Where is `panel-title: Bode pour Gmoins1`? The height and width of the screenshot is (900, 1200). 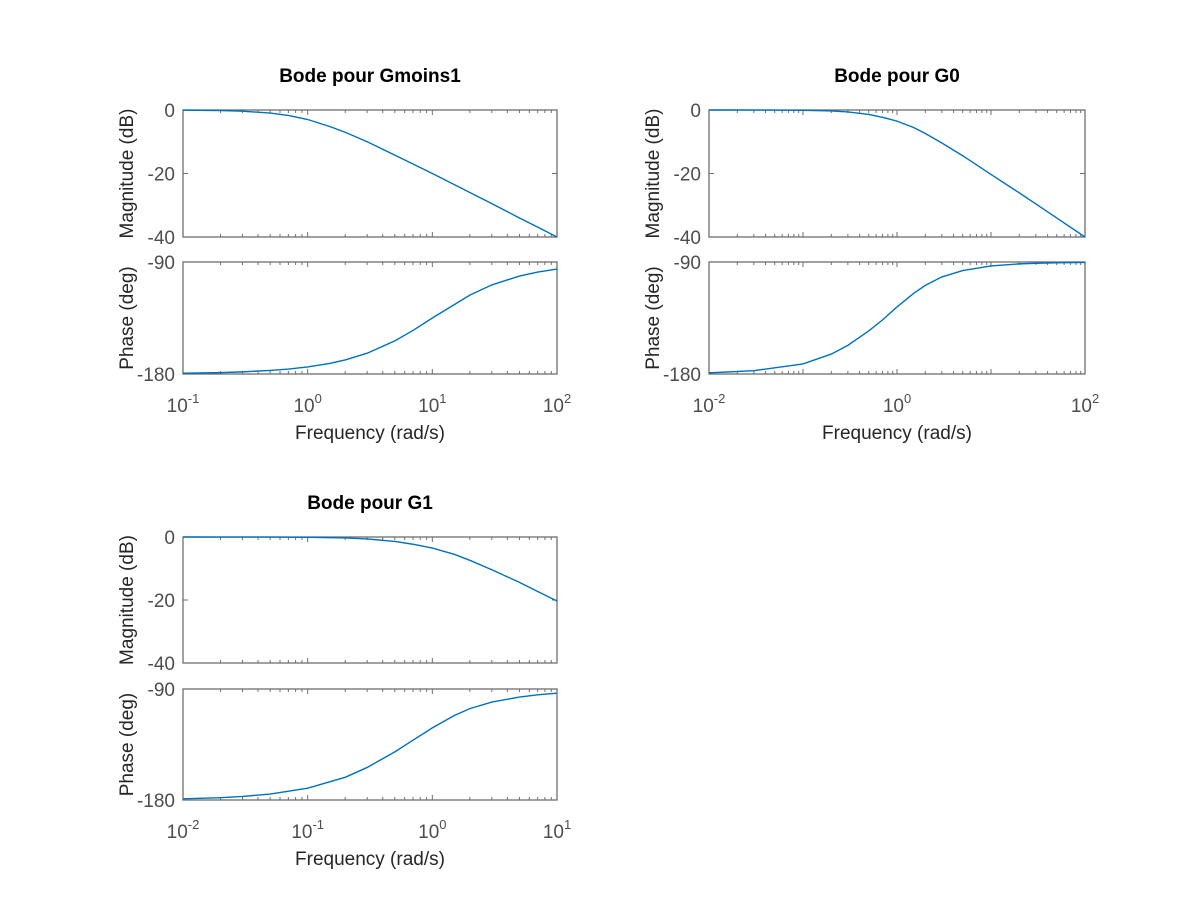
panel-title: Bode pour Gmoins1 is located at coordinates (370, 76).